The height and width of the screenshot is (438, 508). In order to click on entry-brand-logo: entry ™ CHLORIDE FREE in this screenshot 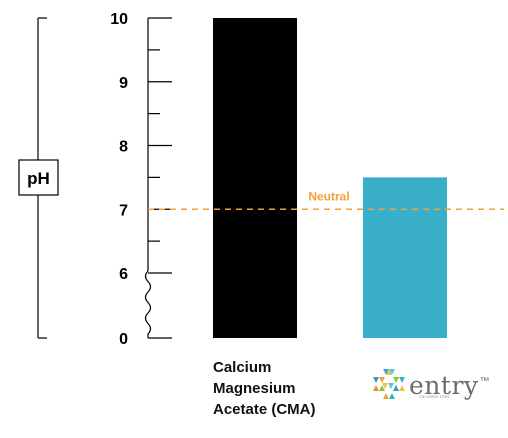, I will do `click(429, 385)`.